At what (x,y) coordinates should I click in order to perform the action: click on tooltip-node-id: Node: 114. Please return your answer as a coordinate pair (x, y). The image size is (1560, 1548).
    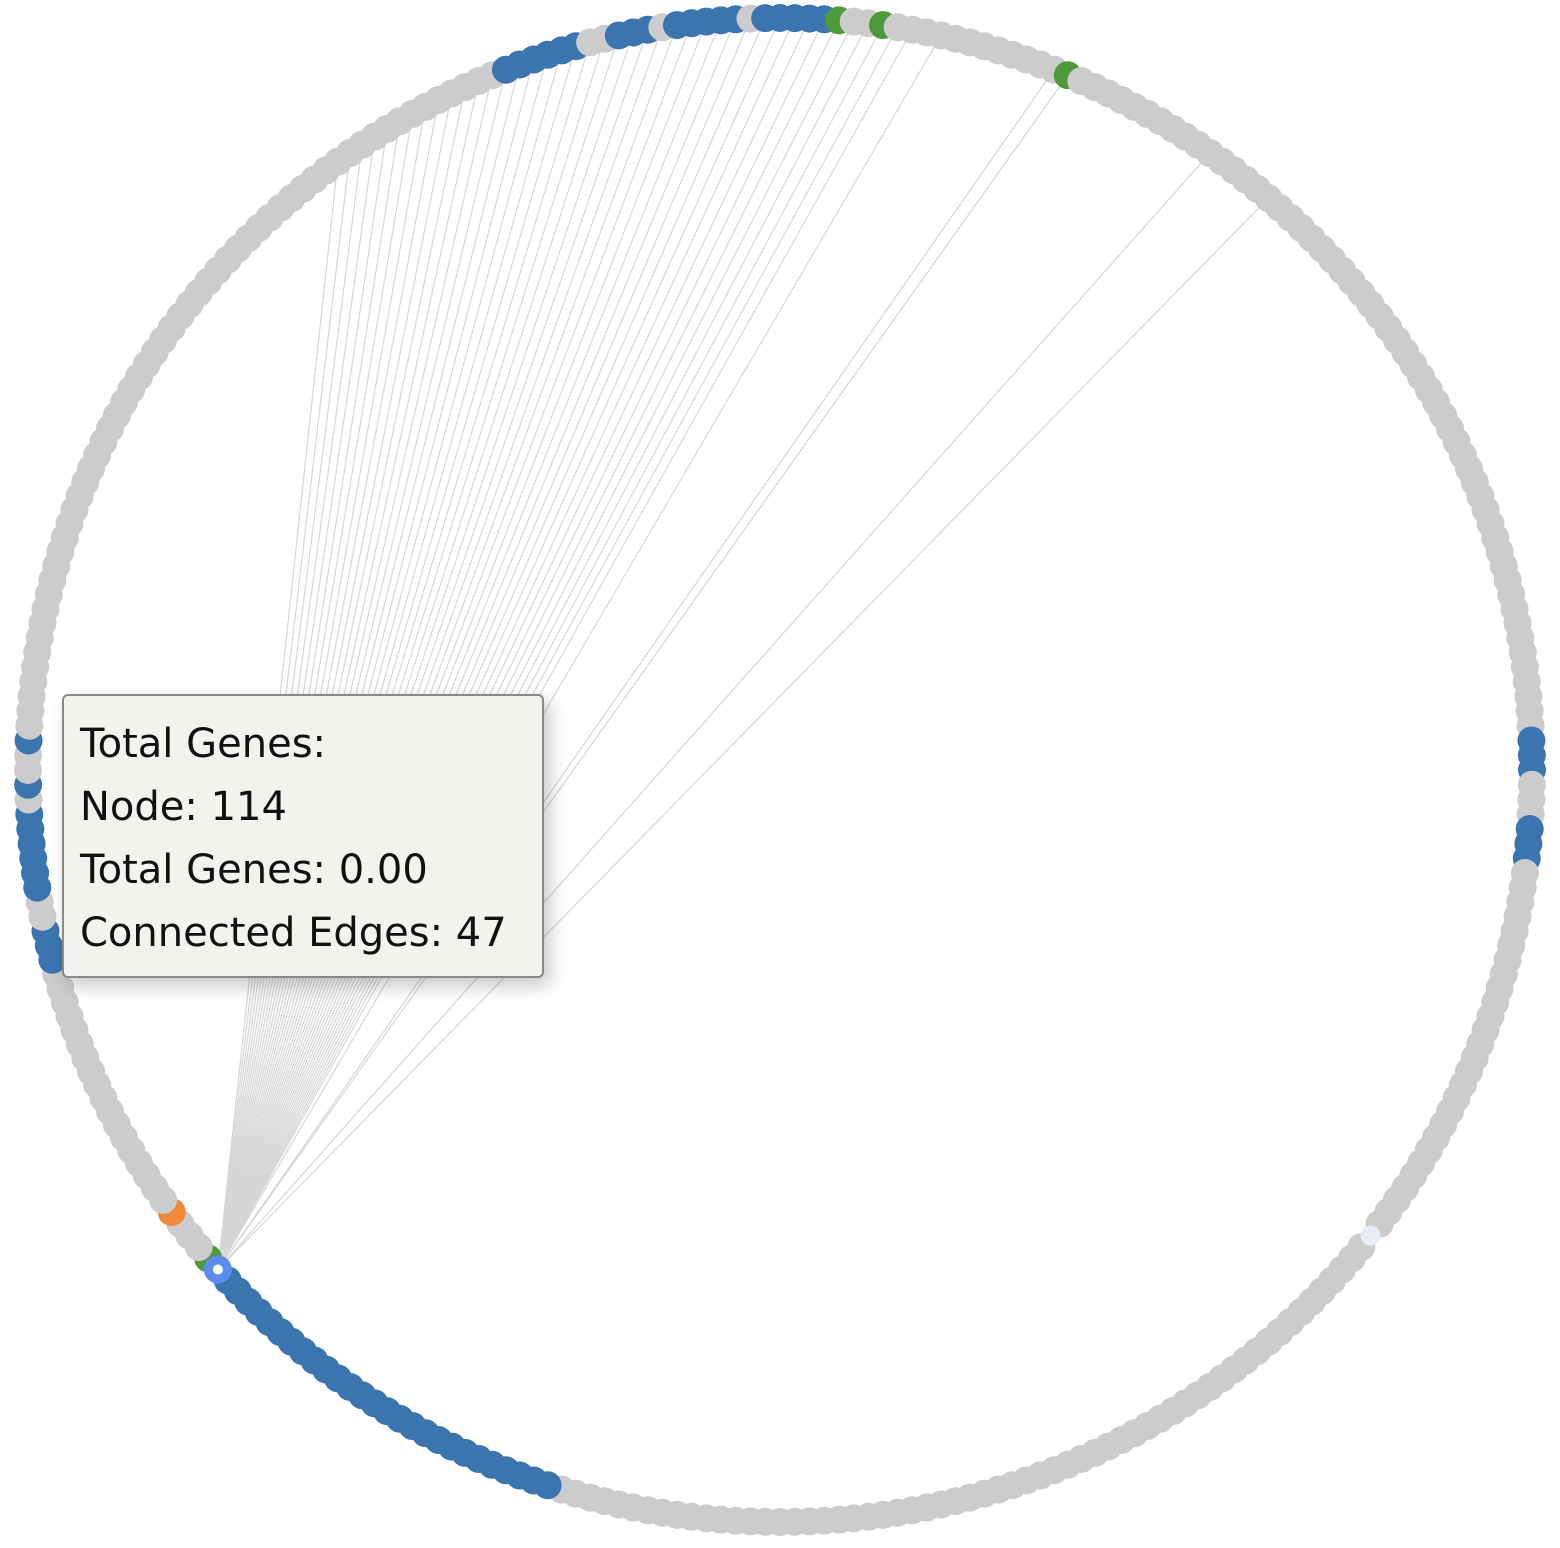
    Looking at the image, I should click on (183, 807).